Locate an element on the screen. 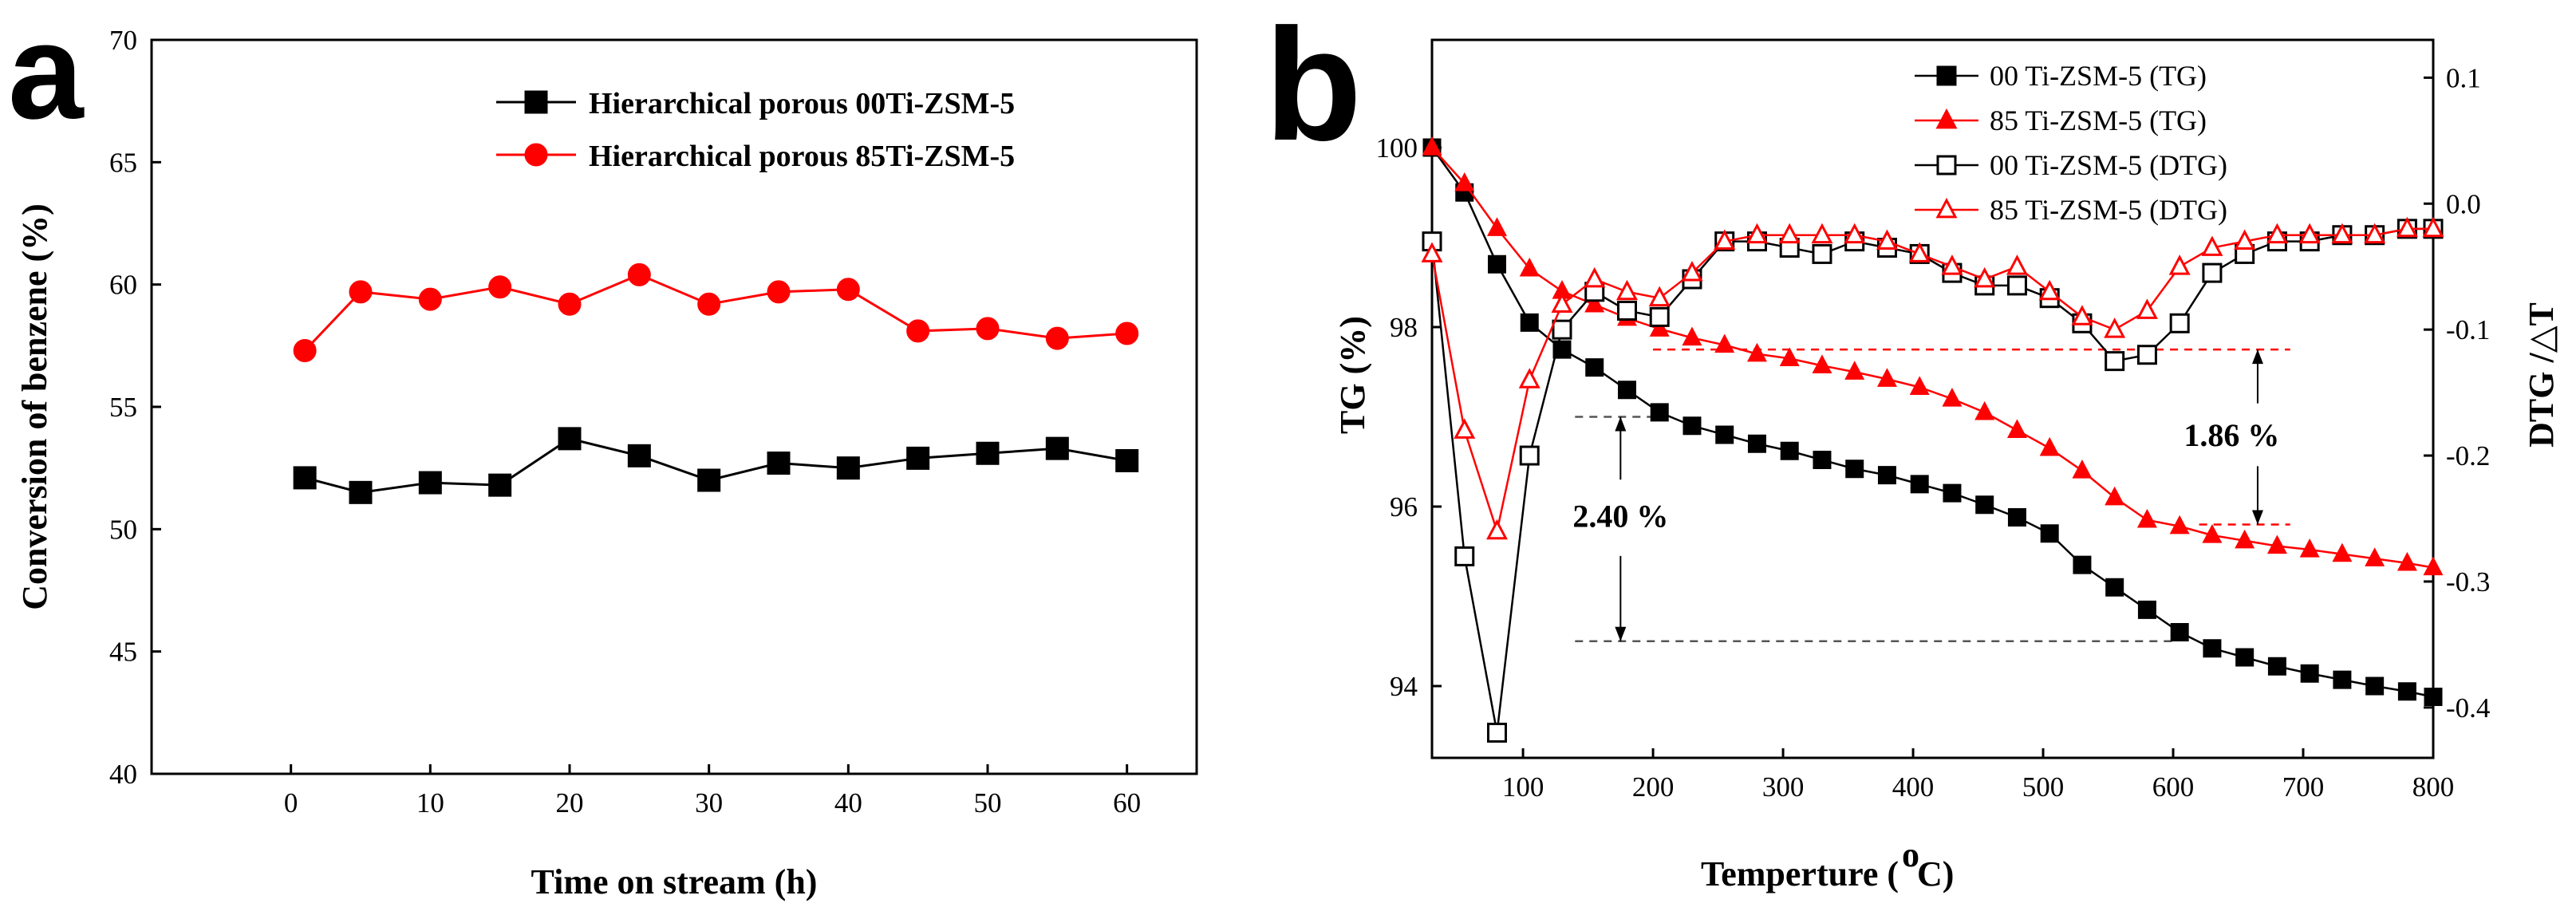  panel-b-left-y-tick-label: 96 is located at coordinates (1404, 507).